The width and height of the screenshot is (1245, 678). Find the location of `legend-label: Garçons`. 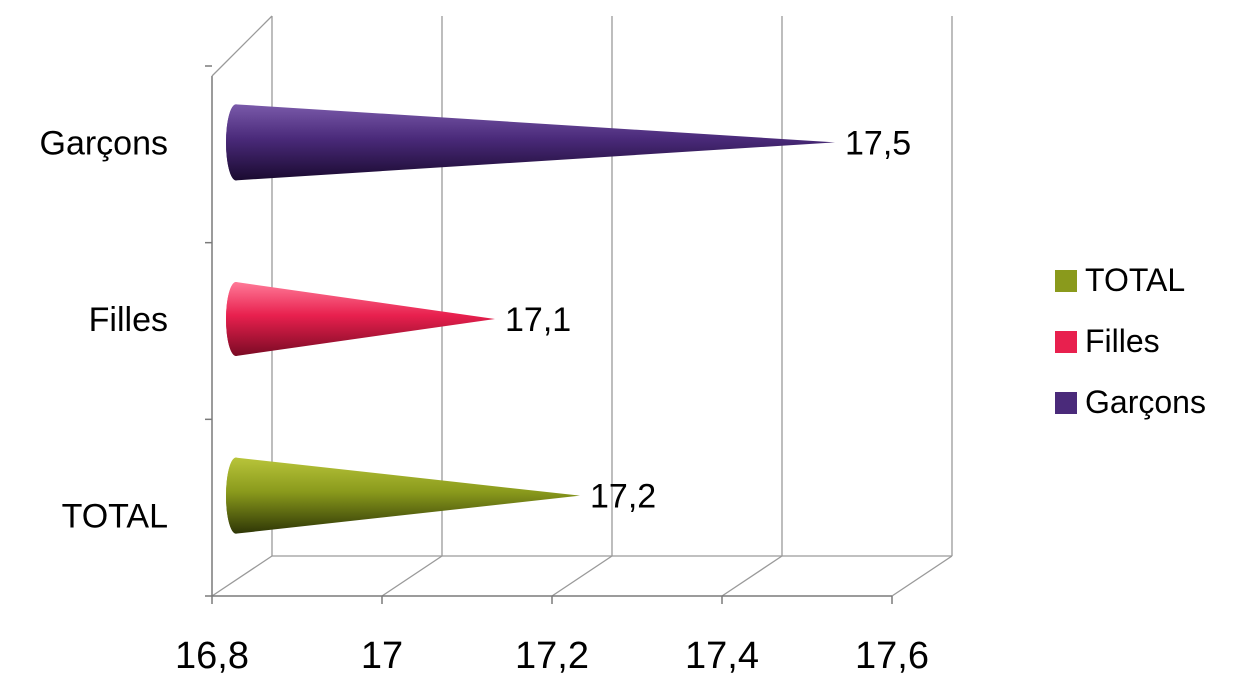

legend-label: Garçons is located at coordinates (1145, 402).